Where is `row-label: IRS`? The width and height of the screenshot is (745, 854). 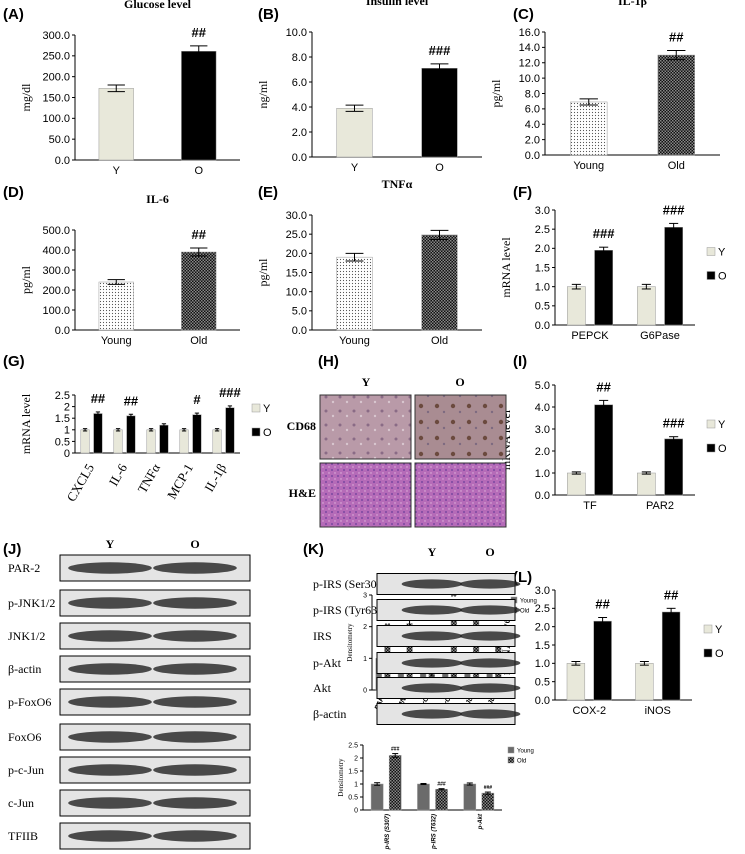 row-label: IRS is located at coordinates (322, 636).